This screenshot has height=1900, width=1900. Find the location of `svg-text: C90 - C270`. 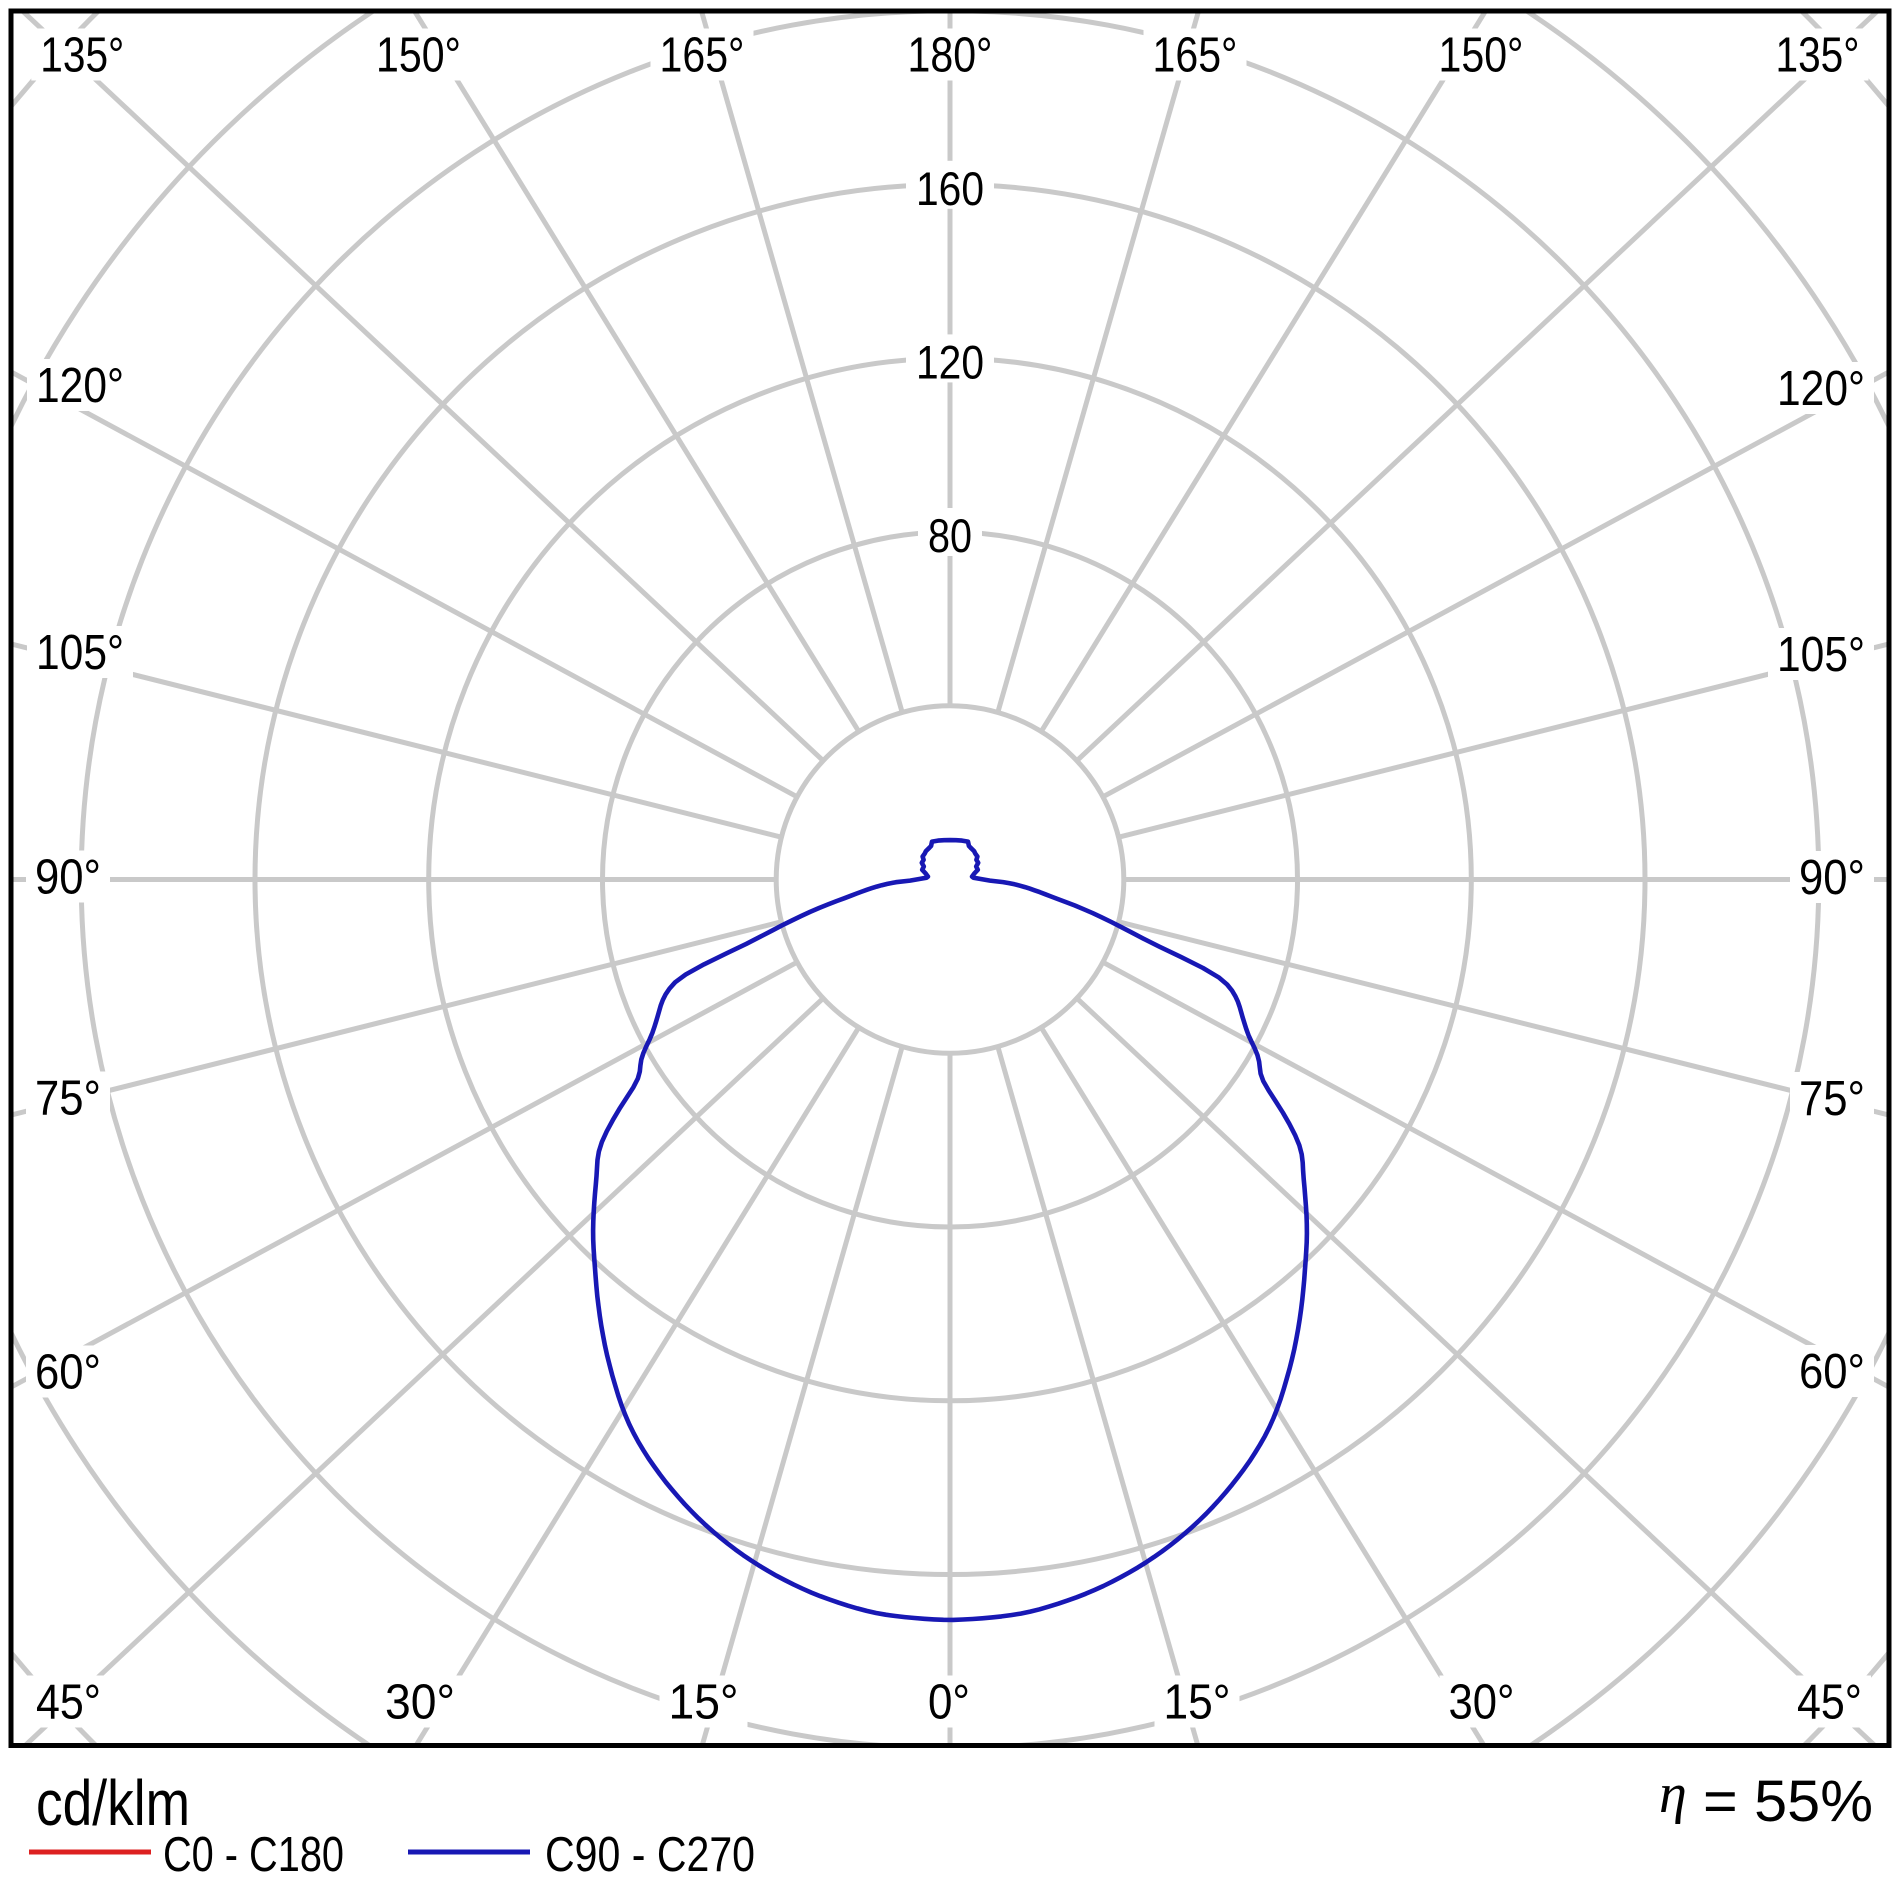

svg-text: C90 - C270 is located at coordinates (650, 1855).